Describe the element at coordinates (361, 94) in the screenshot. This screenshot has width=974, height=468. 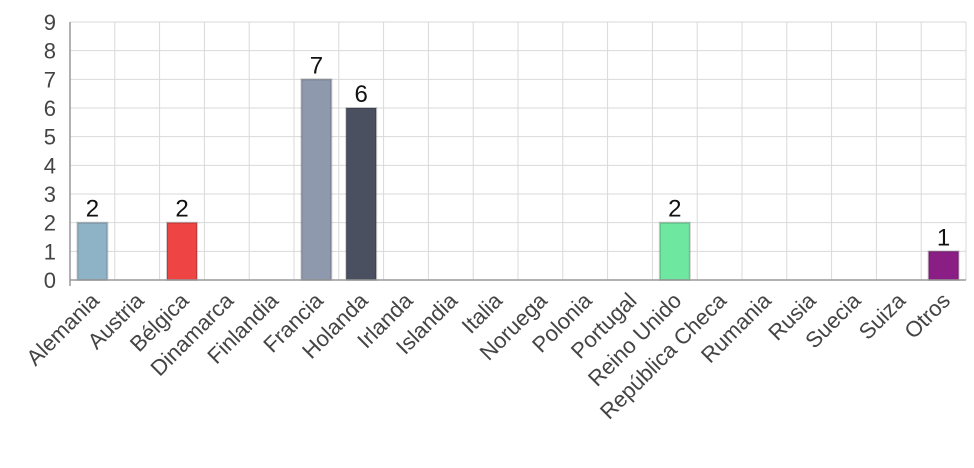
I see `data-label: 6` at that location.